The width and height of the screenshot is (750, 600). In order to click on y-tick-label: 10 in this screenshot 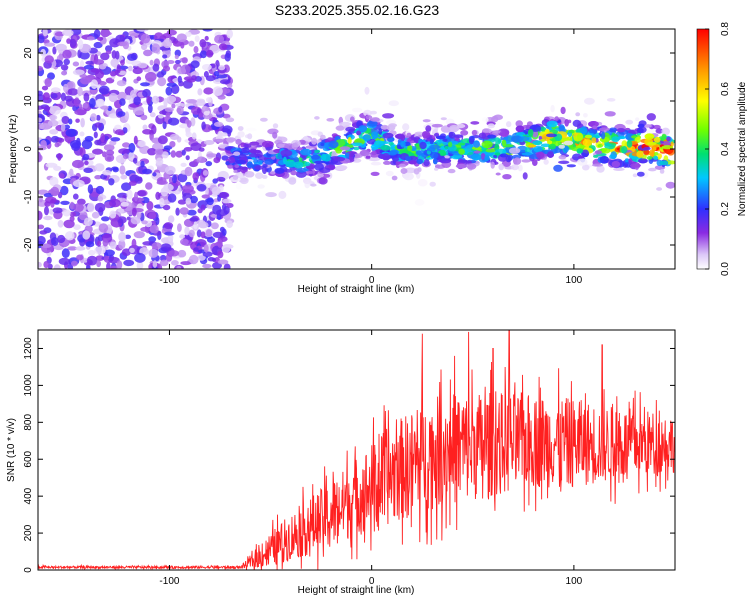, I will do `click(28, 101)`.